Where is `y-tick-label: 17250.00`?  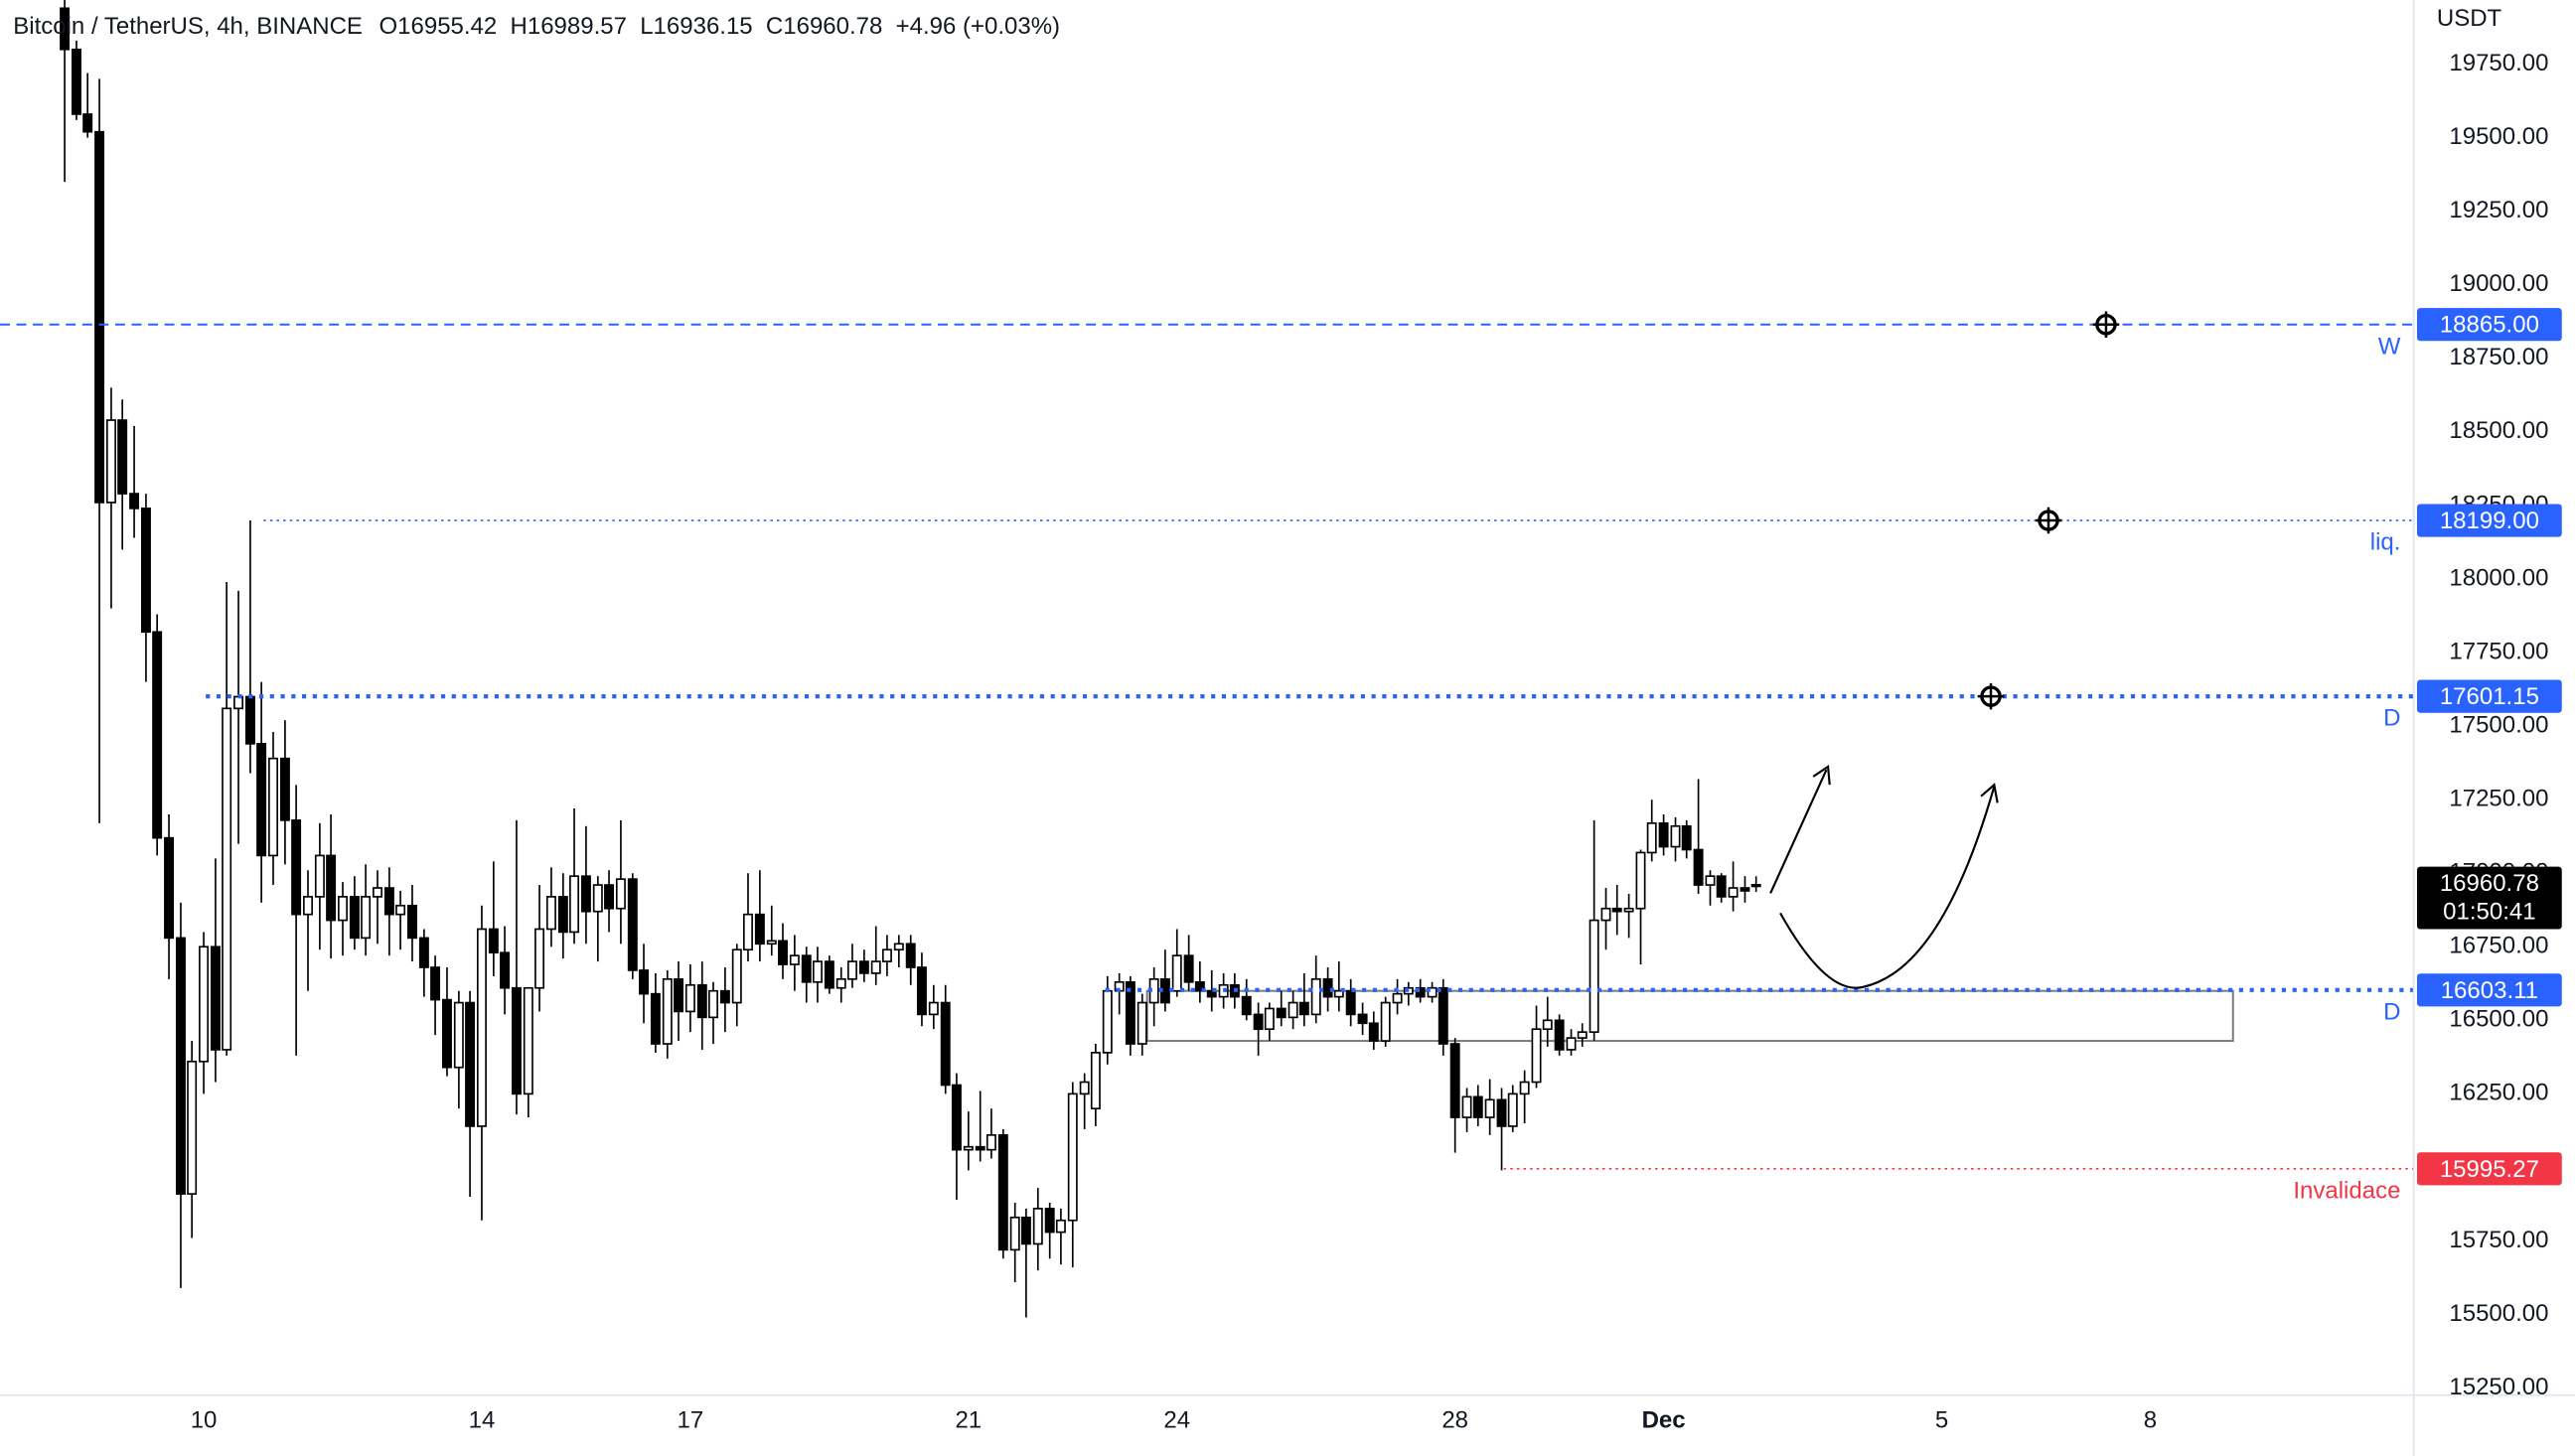
y-tick-label: 17250.00 is located at coordinates (2498, 798).